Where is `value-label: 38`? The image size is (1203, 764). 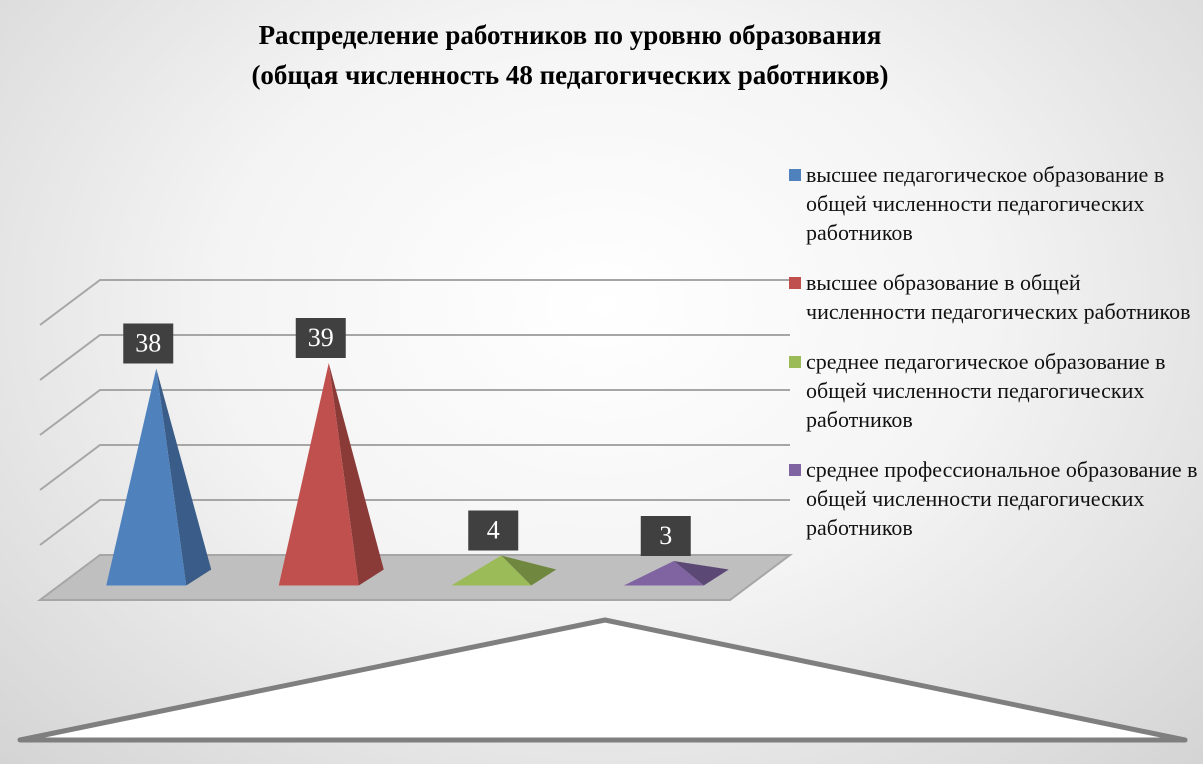 value-label: 38 is located at coordinates (148, 343).